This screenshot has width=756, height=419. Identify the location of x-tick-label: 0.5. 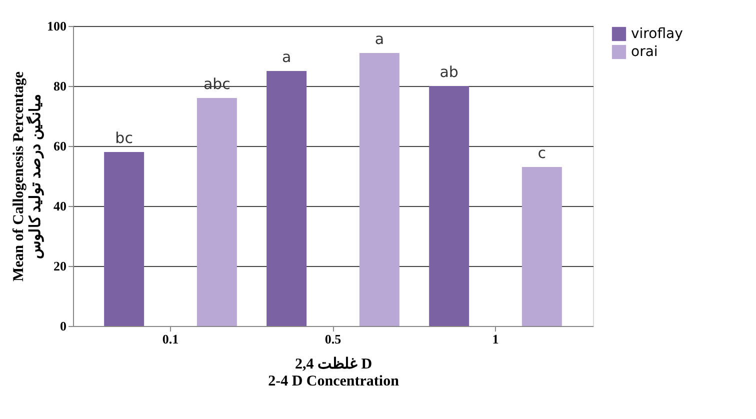
(333, 339).